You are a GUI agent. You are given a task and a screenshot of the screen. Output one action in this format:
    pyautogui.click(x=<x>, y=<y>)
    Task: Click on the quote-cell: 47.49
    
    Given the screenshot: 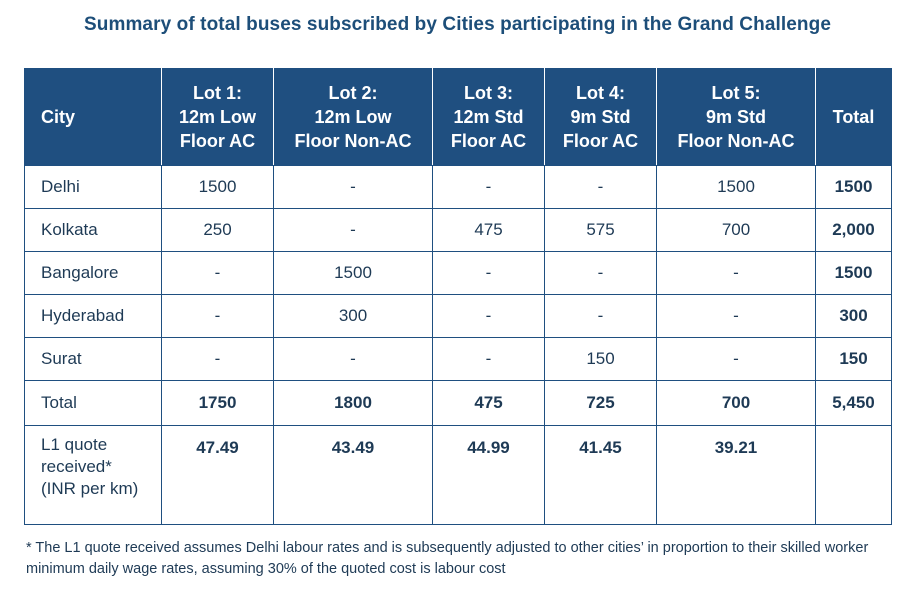 What is the action you would take?
    pyautogui.click(x=217, y=475)
    